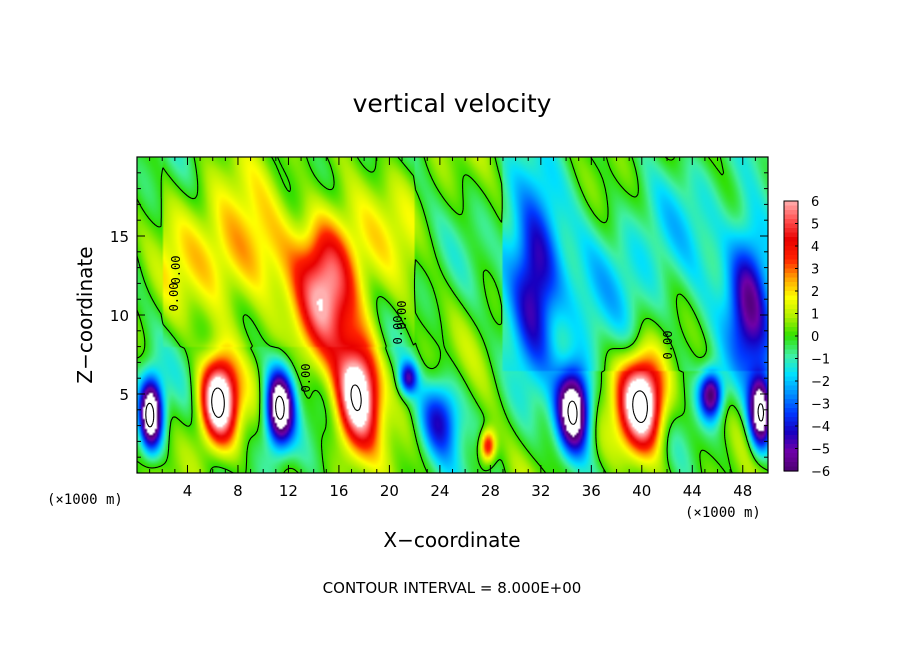 The image size is (904, 654). What do you see at coordinates (591, 491) in the screenshot?
I see `x-tick-label-8: 36` at bounding box center [591, 491].